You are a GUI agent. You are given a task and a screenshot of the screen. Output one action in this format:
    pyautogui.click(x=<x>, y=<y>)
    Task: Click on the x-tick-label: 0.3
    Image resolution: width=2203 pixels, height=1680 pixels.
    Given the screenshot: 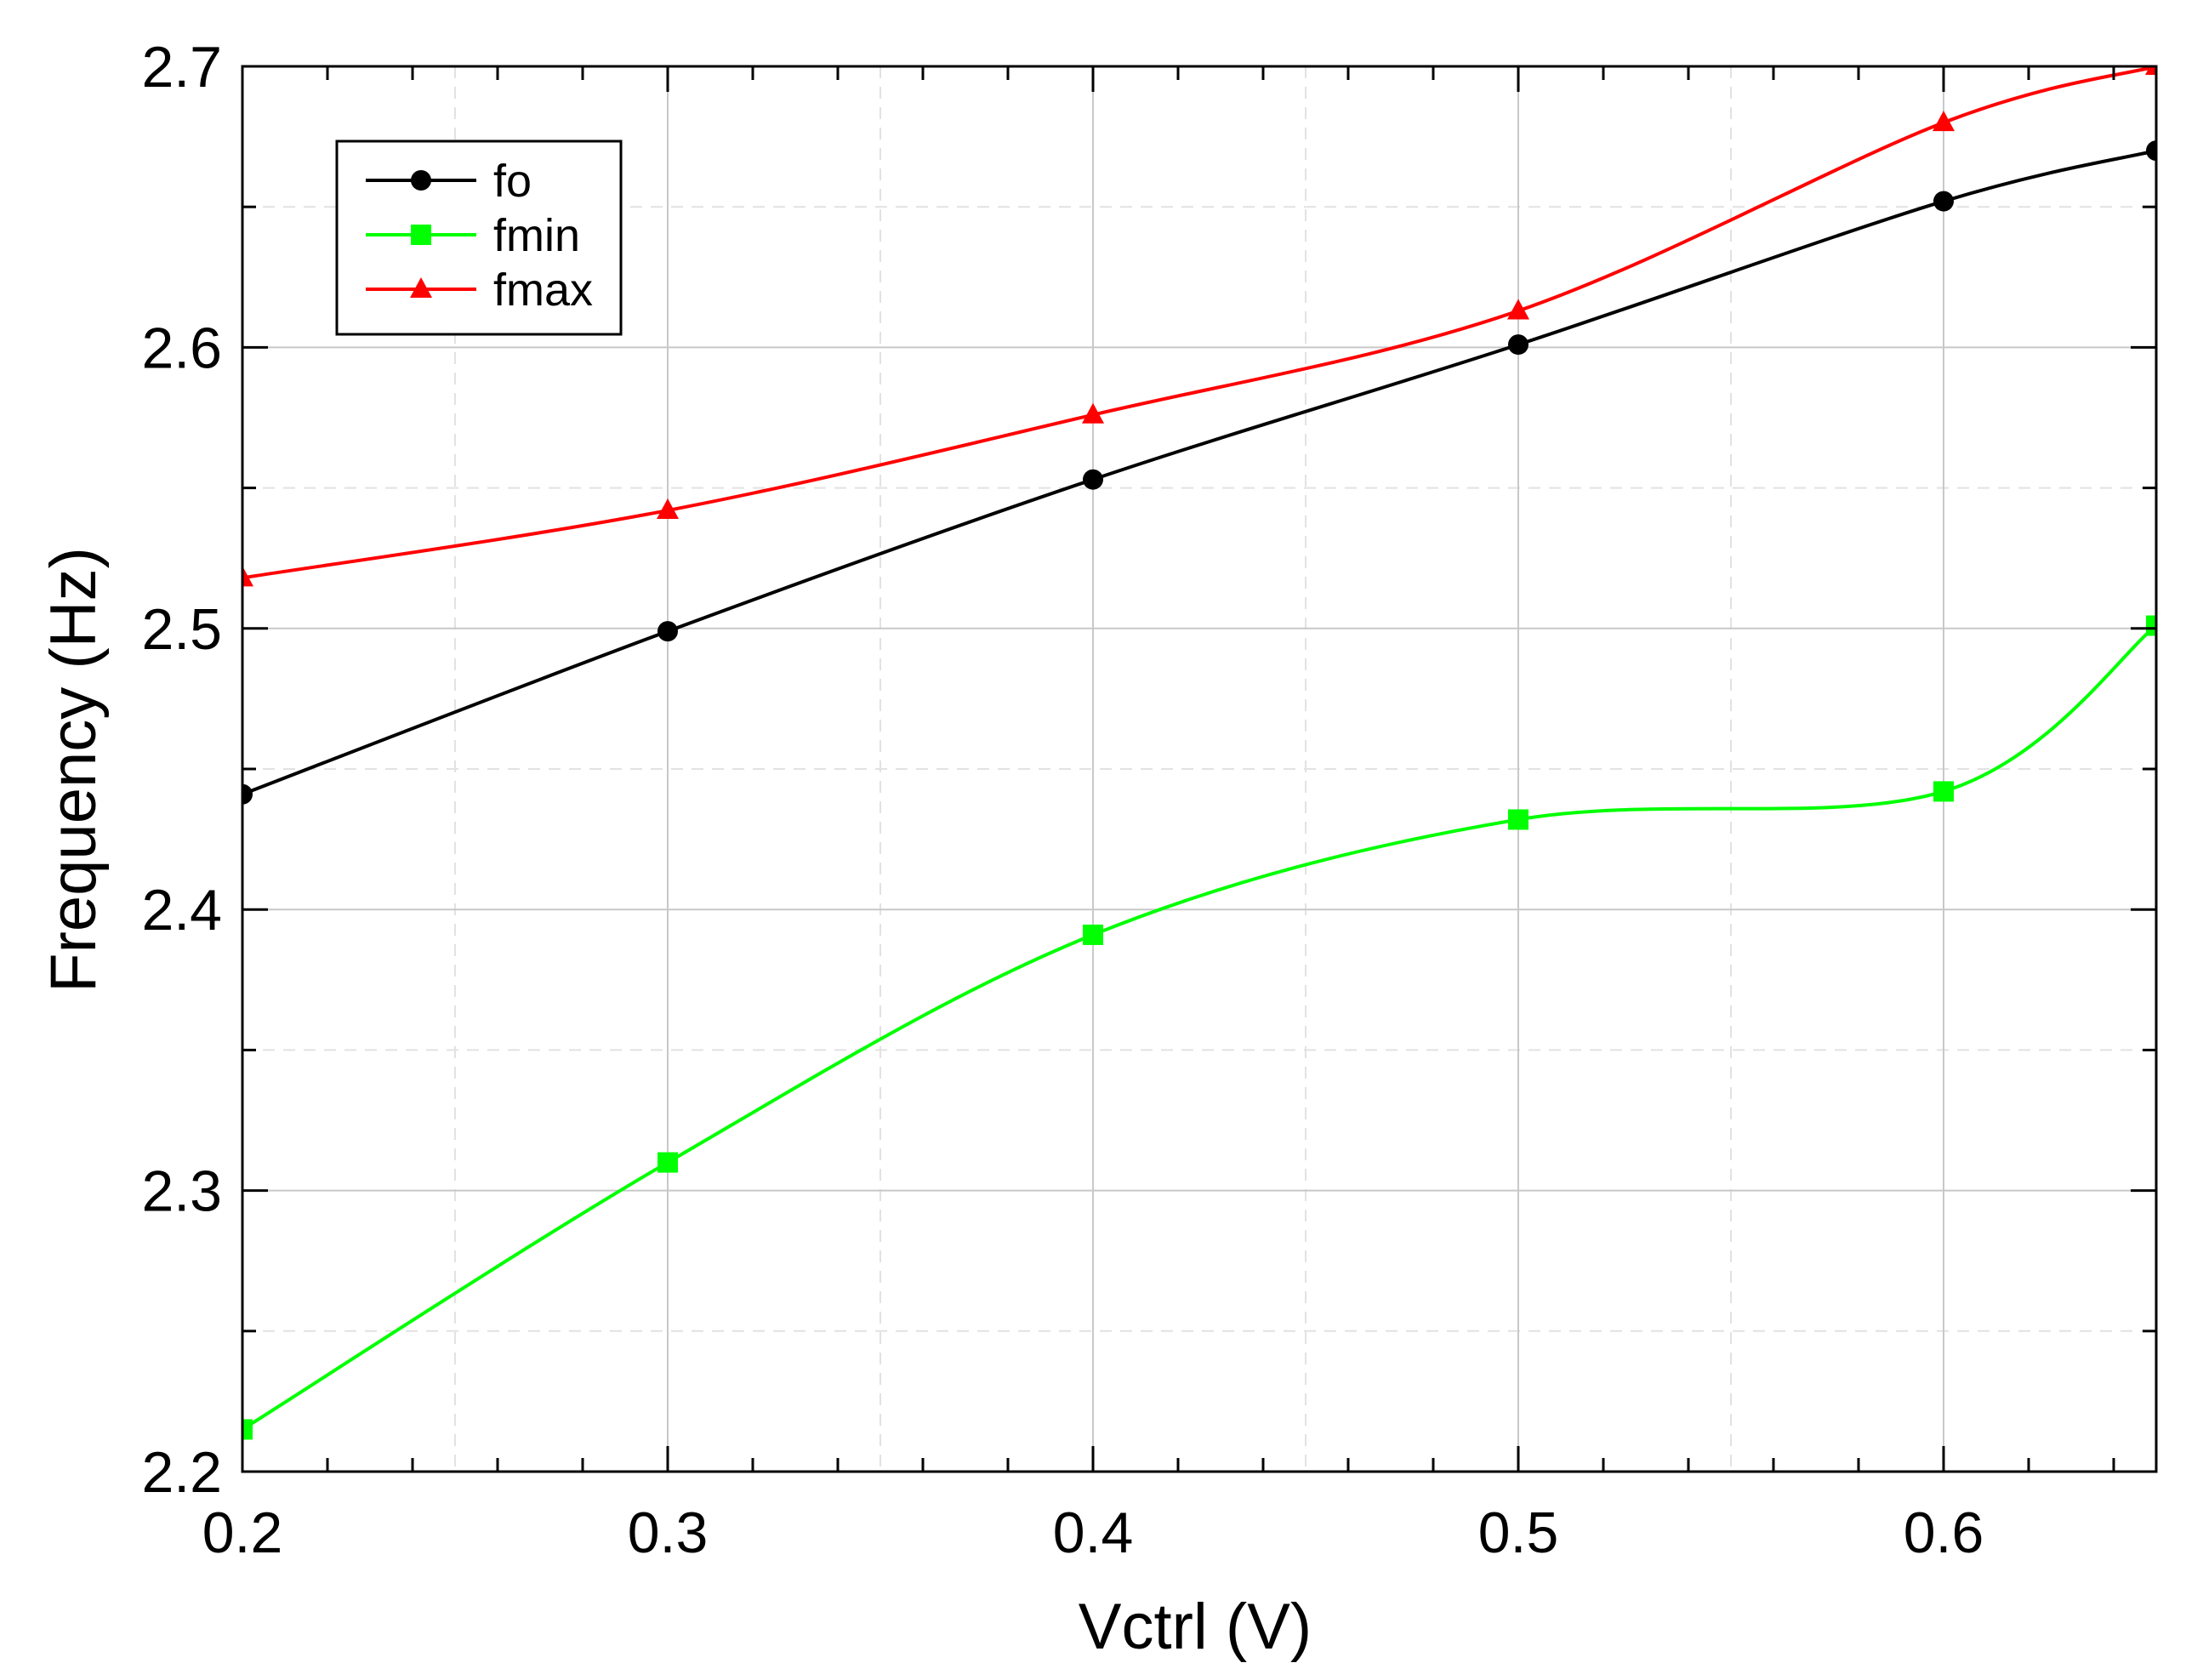 What is the action you would take?
    pyautogui.click(x=668, y=1533)
    